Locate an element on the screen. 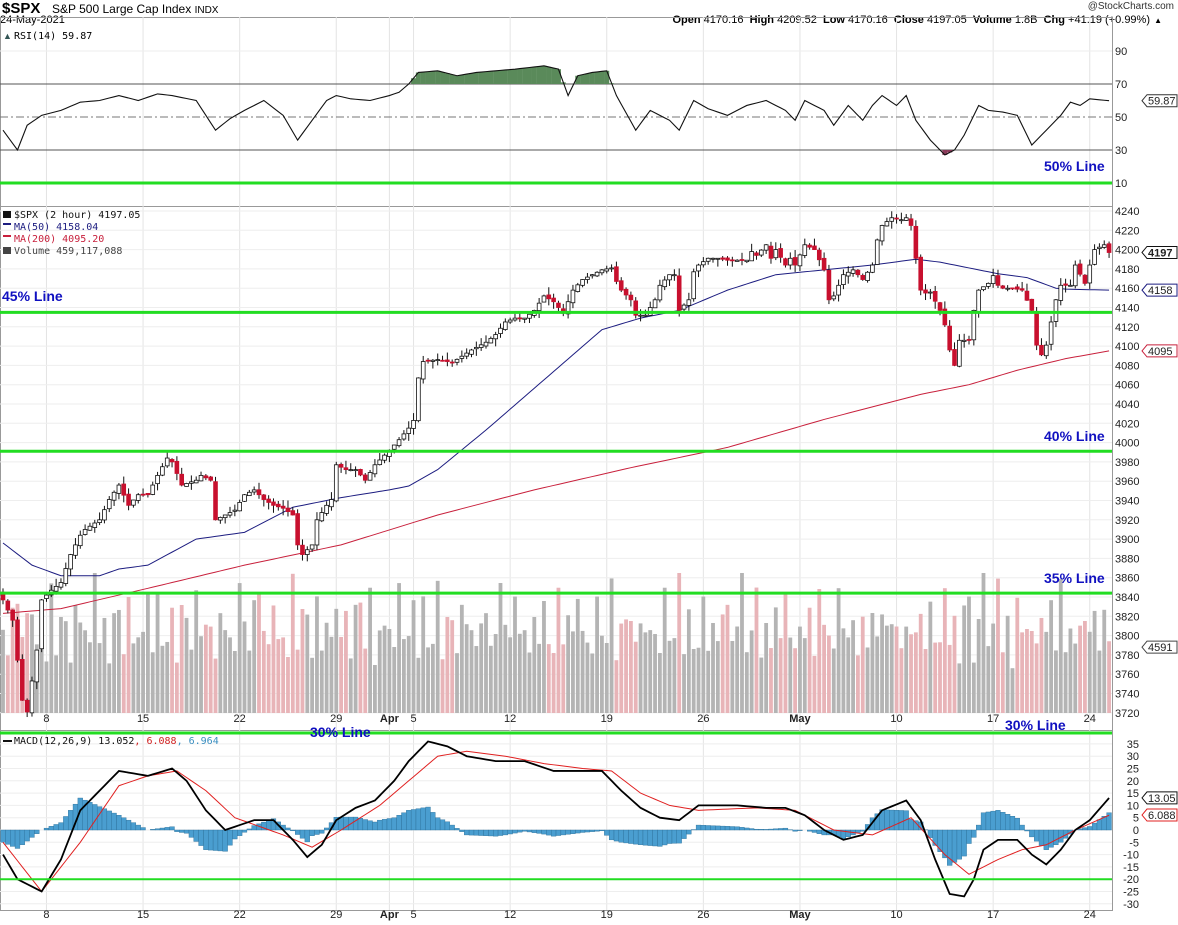  x-axis-label: 22 is located at coordinates (240, 915).